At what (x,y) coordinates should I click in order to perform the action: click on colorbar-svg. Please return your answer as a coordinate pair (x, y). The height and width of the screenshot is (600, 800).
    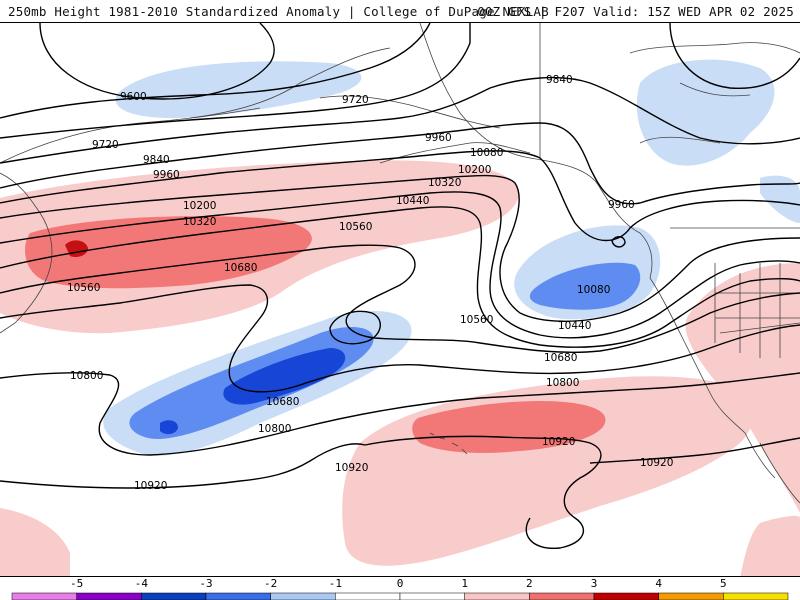
    Looking at the image, I should click on (400, 596).